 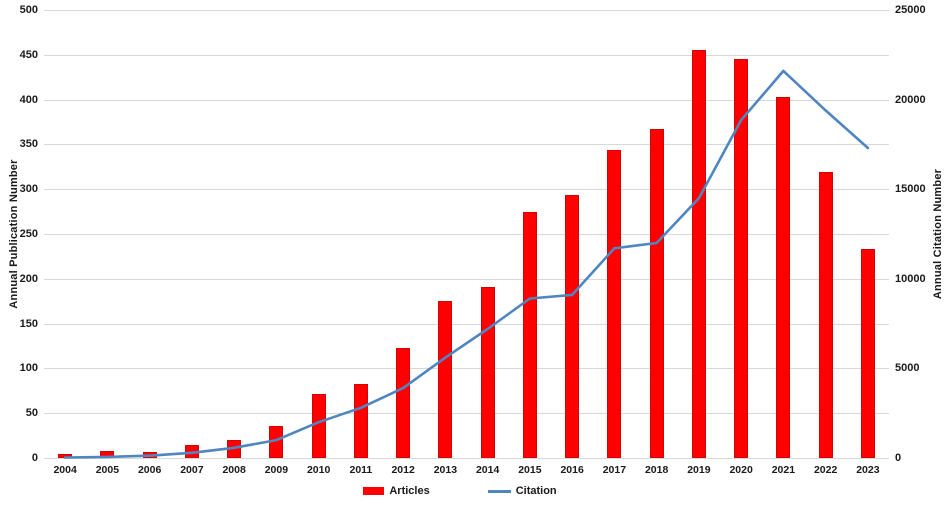 What do you see at coordinates (868, 470) in the screenshot?
I see `x-label-2023: 2023` at bounding box center [868, 470].